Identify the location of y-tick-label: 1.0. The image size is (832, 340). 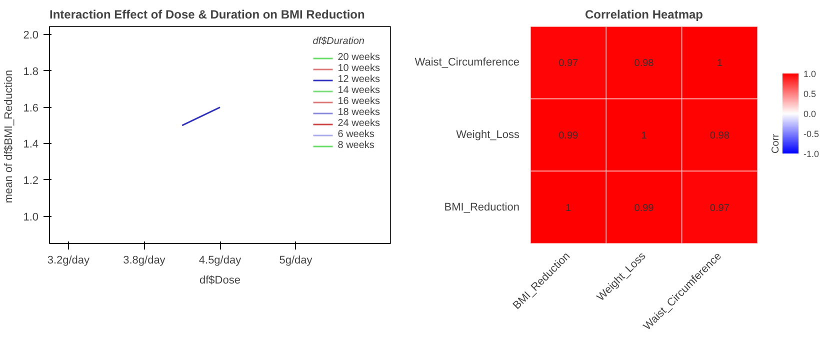
(31, 217).